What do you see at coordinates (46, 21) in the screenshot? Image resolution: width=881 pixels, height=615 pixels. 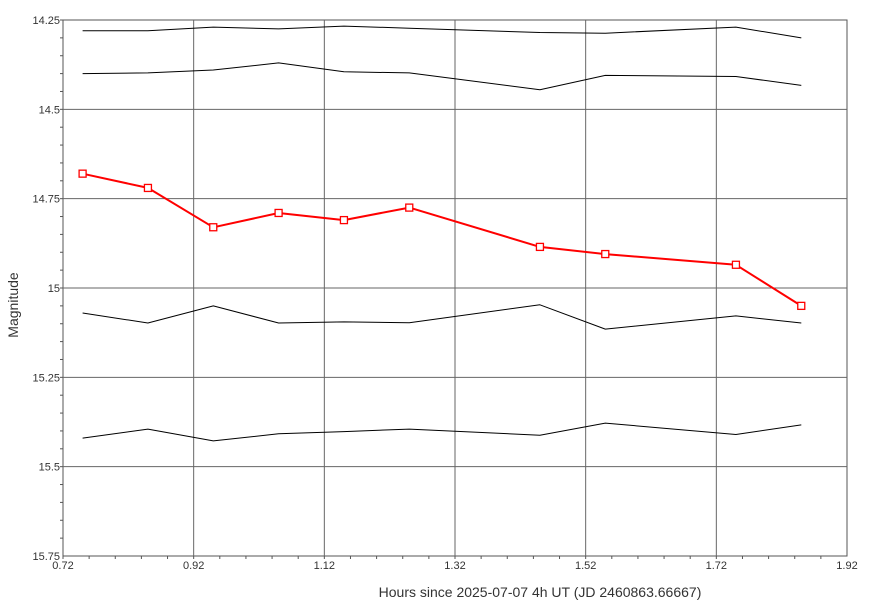 I see `y-tick-label: 14.25` at bounding box center [46, 21].